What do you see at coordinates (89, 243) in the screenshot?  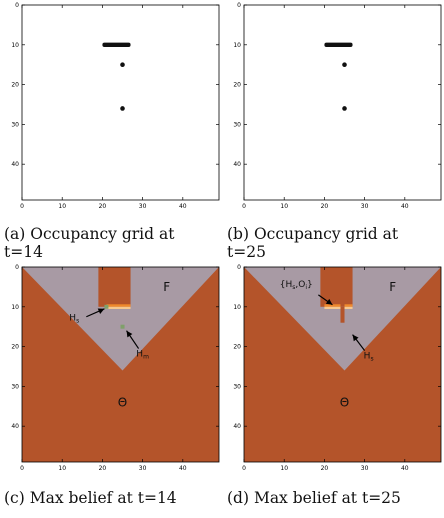 I see `caption-a: (a) Occupancy grid at t=14` at bounding box center [89, 243].